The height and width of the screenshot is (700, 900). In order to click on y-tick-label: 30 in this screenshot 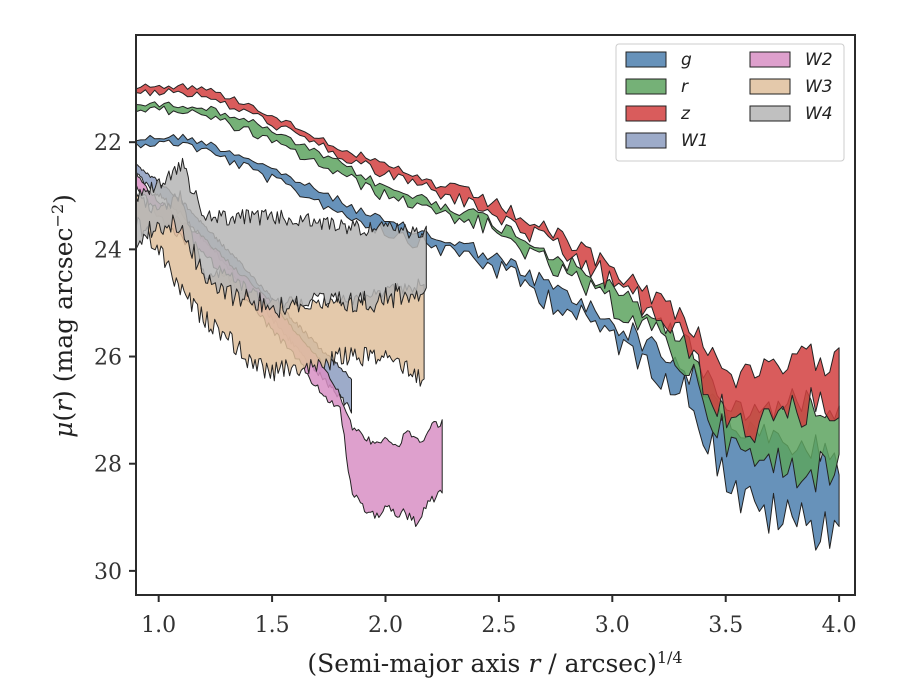, I will do `click(108, 572)`.